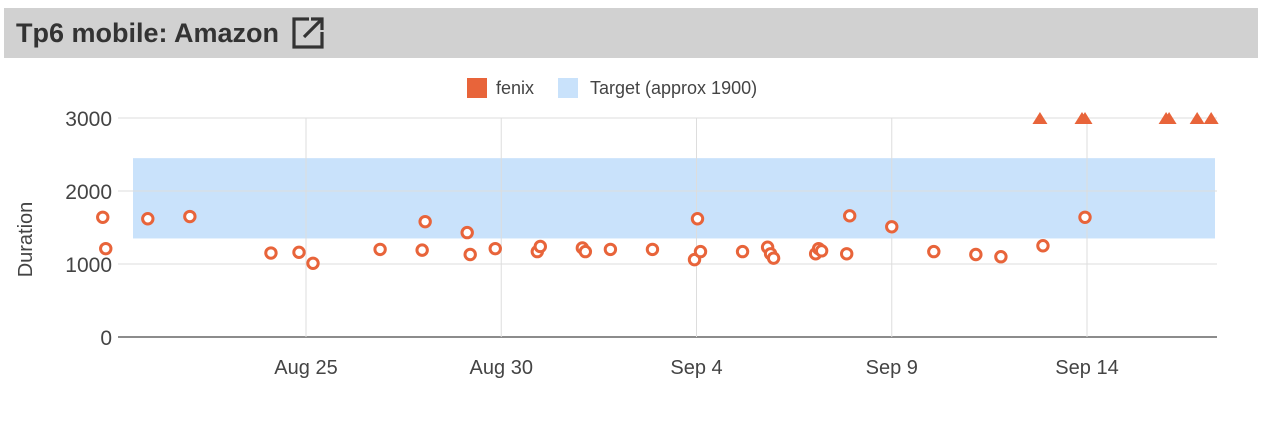  I want to click on external-link-icon, so click(308, 33).